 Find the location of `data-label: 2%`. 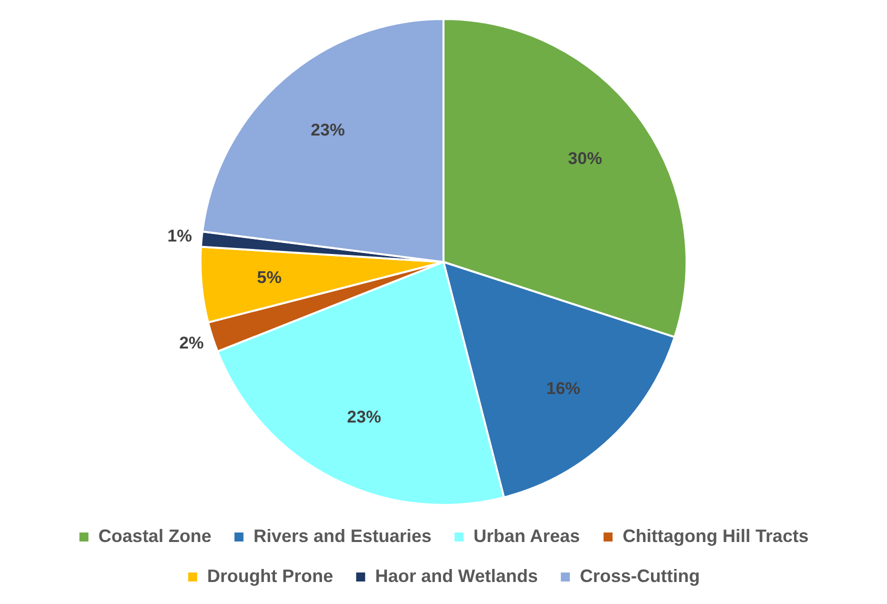

data-label: 2% is located at coordinates (191, 343).